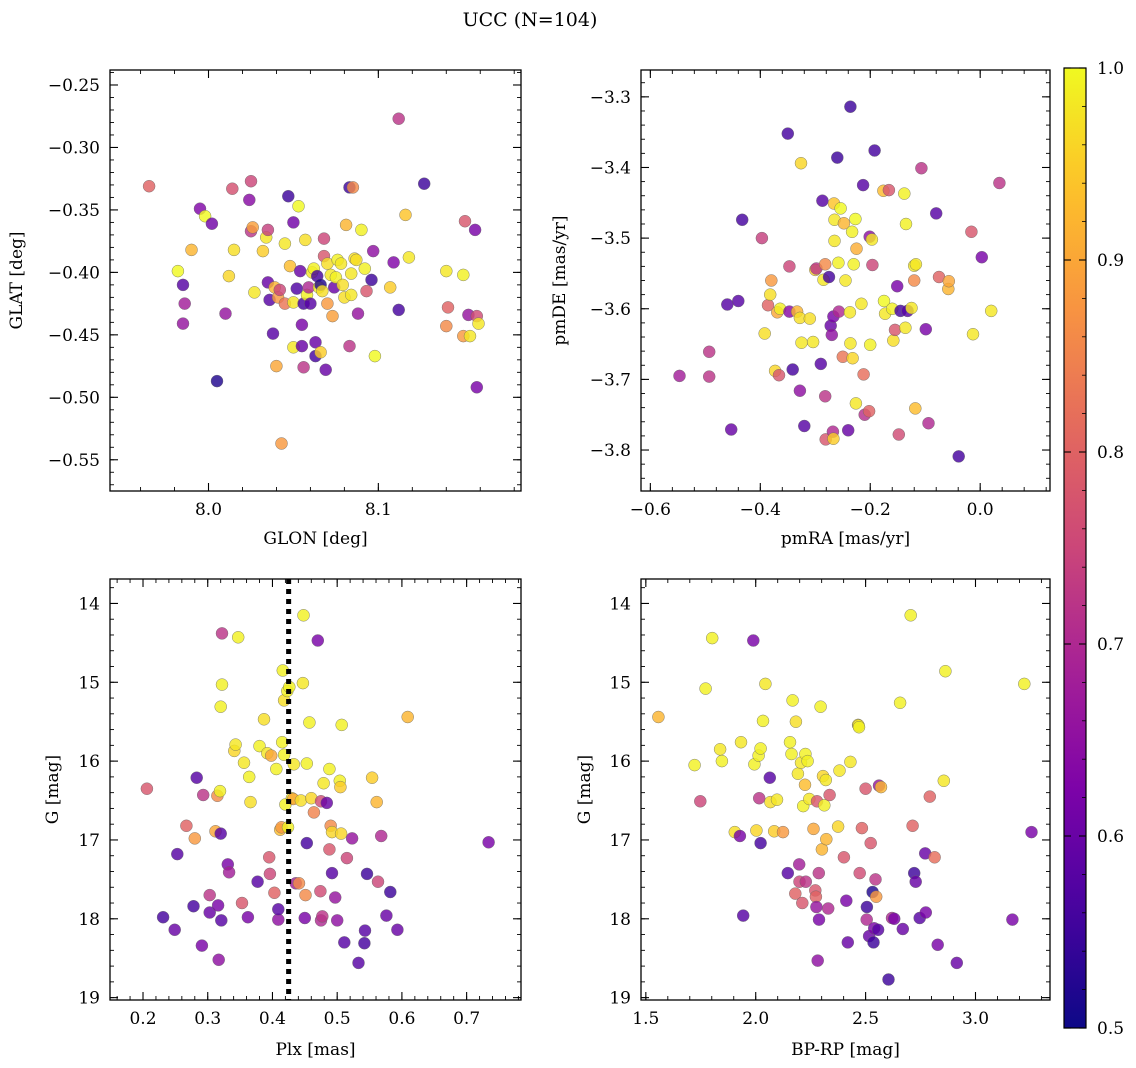 The width and height of the screenshot is (1136, 1068). I want to click on y-tick-label: 15, so click(620, 683).